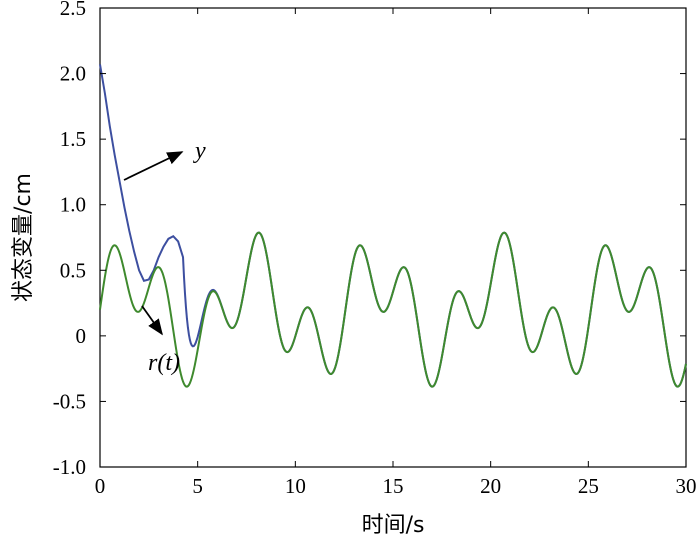 Image resolution: width=700 pixels, height=542 pixels. Describe the element at coordinates (73, 10) in the screenshot. I see `y-tick-label: 2.5` at that location.